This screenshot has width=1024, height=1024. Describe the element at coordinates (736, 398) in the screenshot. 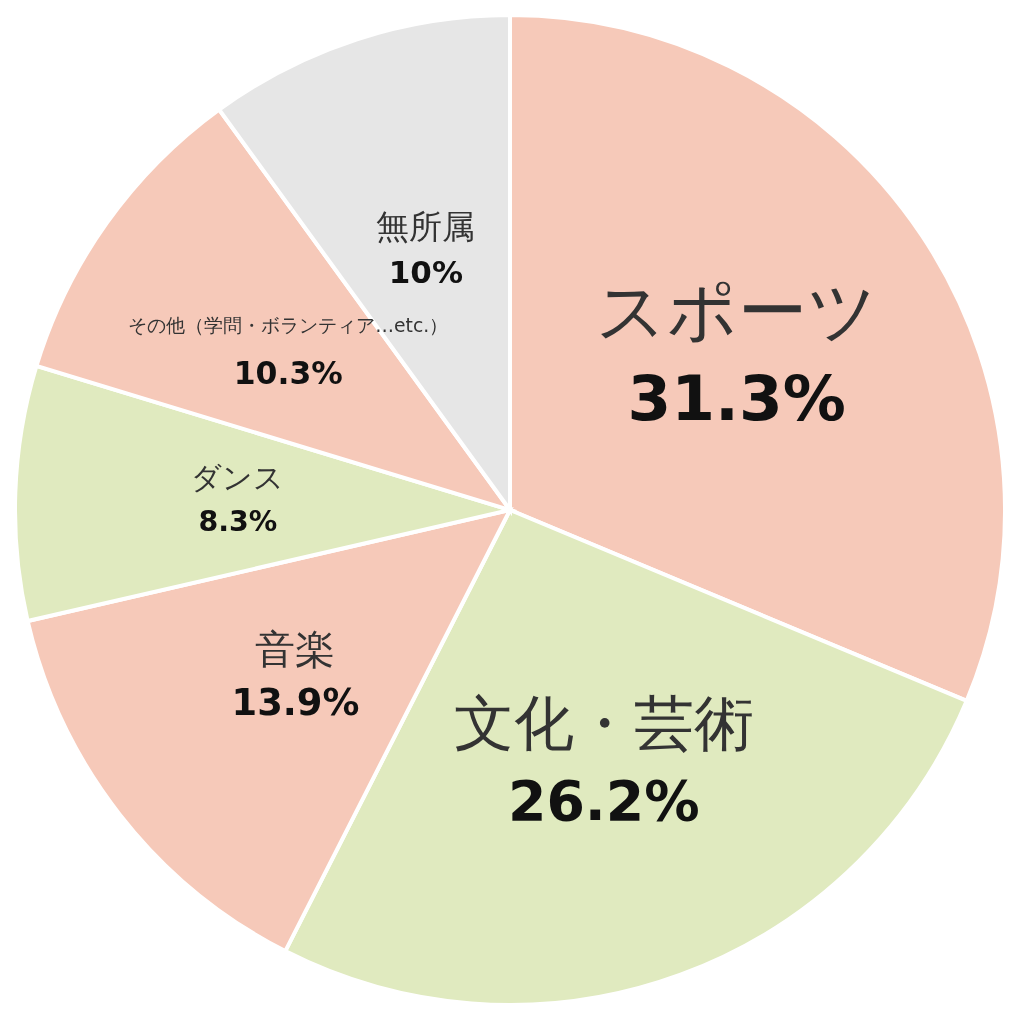

I see `data-label: 31.3%` at that location.